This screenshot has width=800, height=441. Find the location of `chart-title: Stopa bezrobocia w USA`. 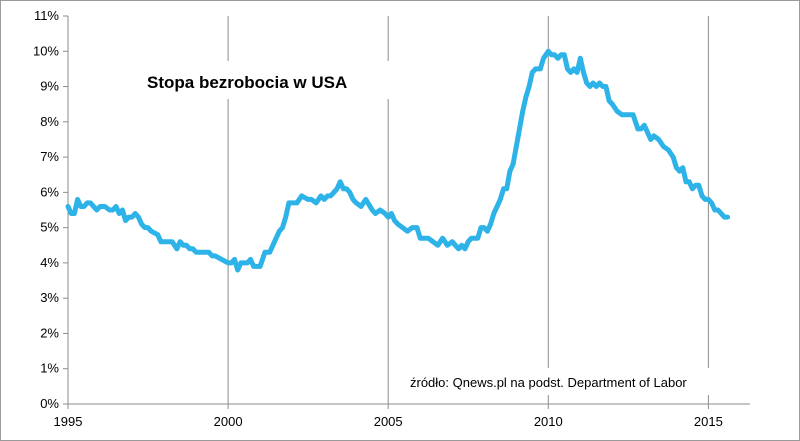

chart-title: Stopa bezrobocia w USA is located at coordinates (247, 82).